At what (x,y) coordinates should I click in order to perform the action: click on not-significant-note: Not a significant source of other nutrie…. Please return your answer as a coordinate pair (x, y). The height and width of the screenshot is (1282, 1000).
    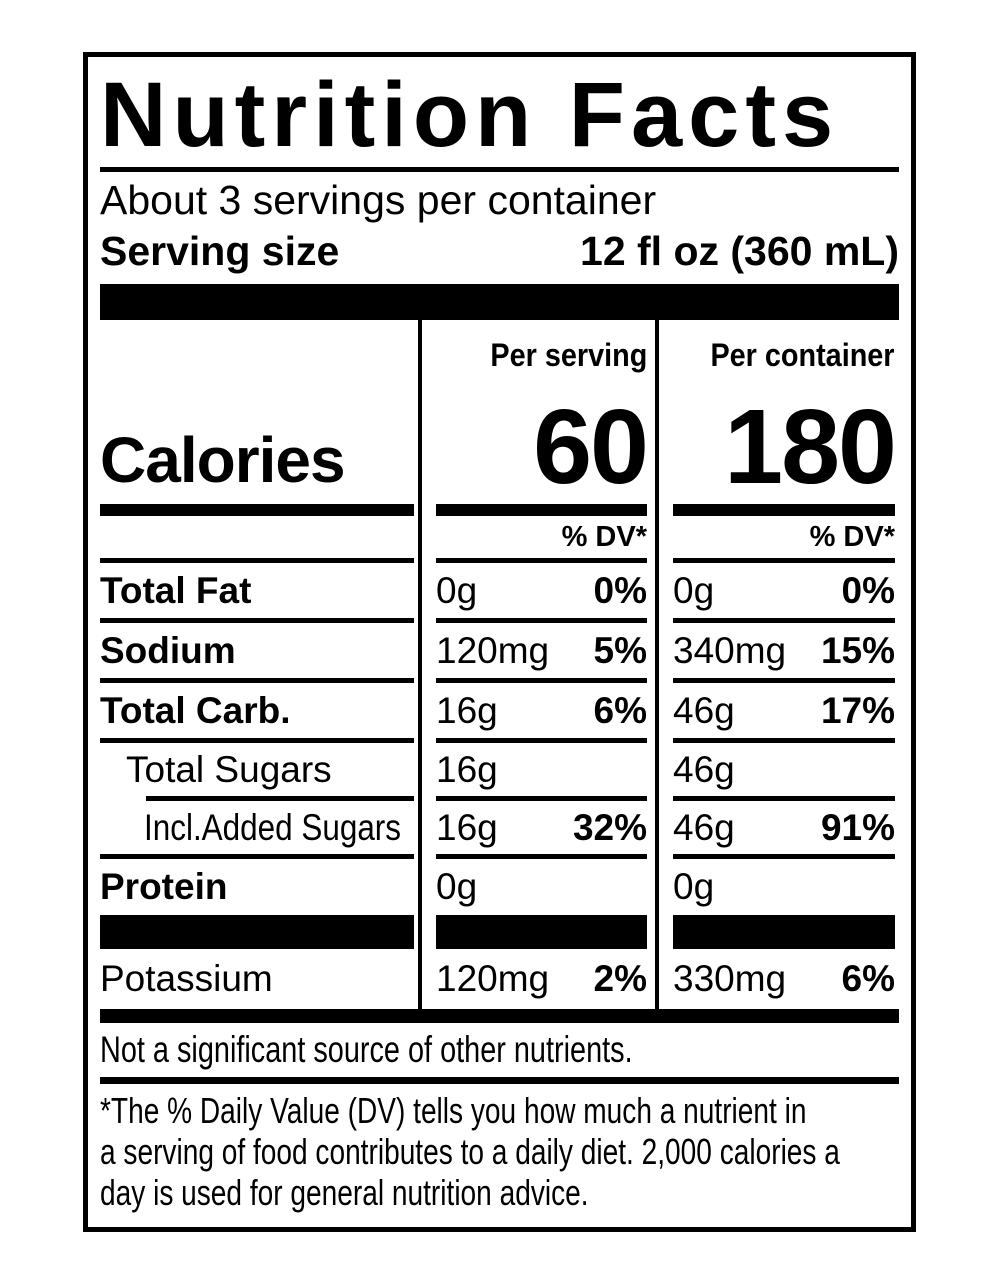
    Looking at the image, I should click on (366, 1049).